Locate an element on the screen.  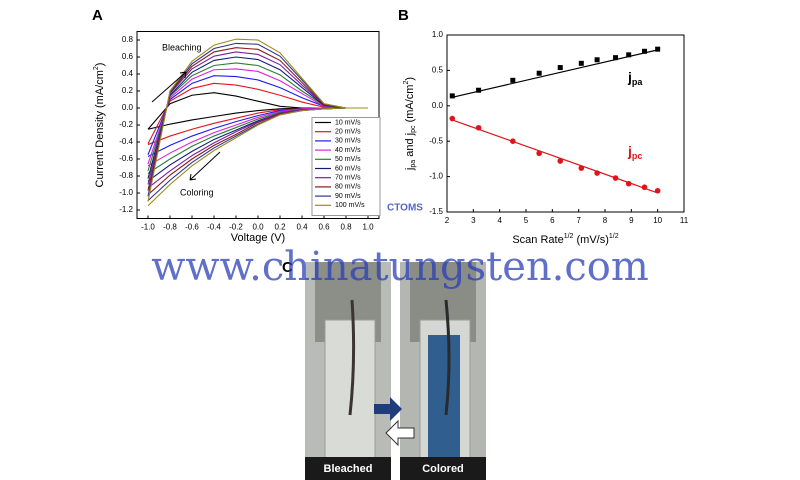
y-tick-label: -0.5 is located at coordinates (436, 140).